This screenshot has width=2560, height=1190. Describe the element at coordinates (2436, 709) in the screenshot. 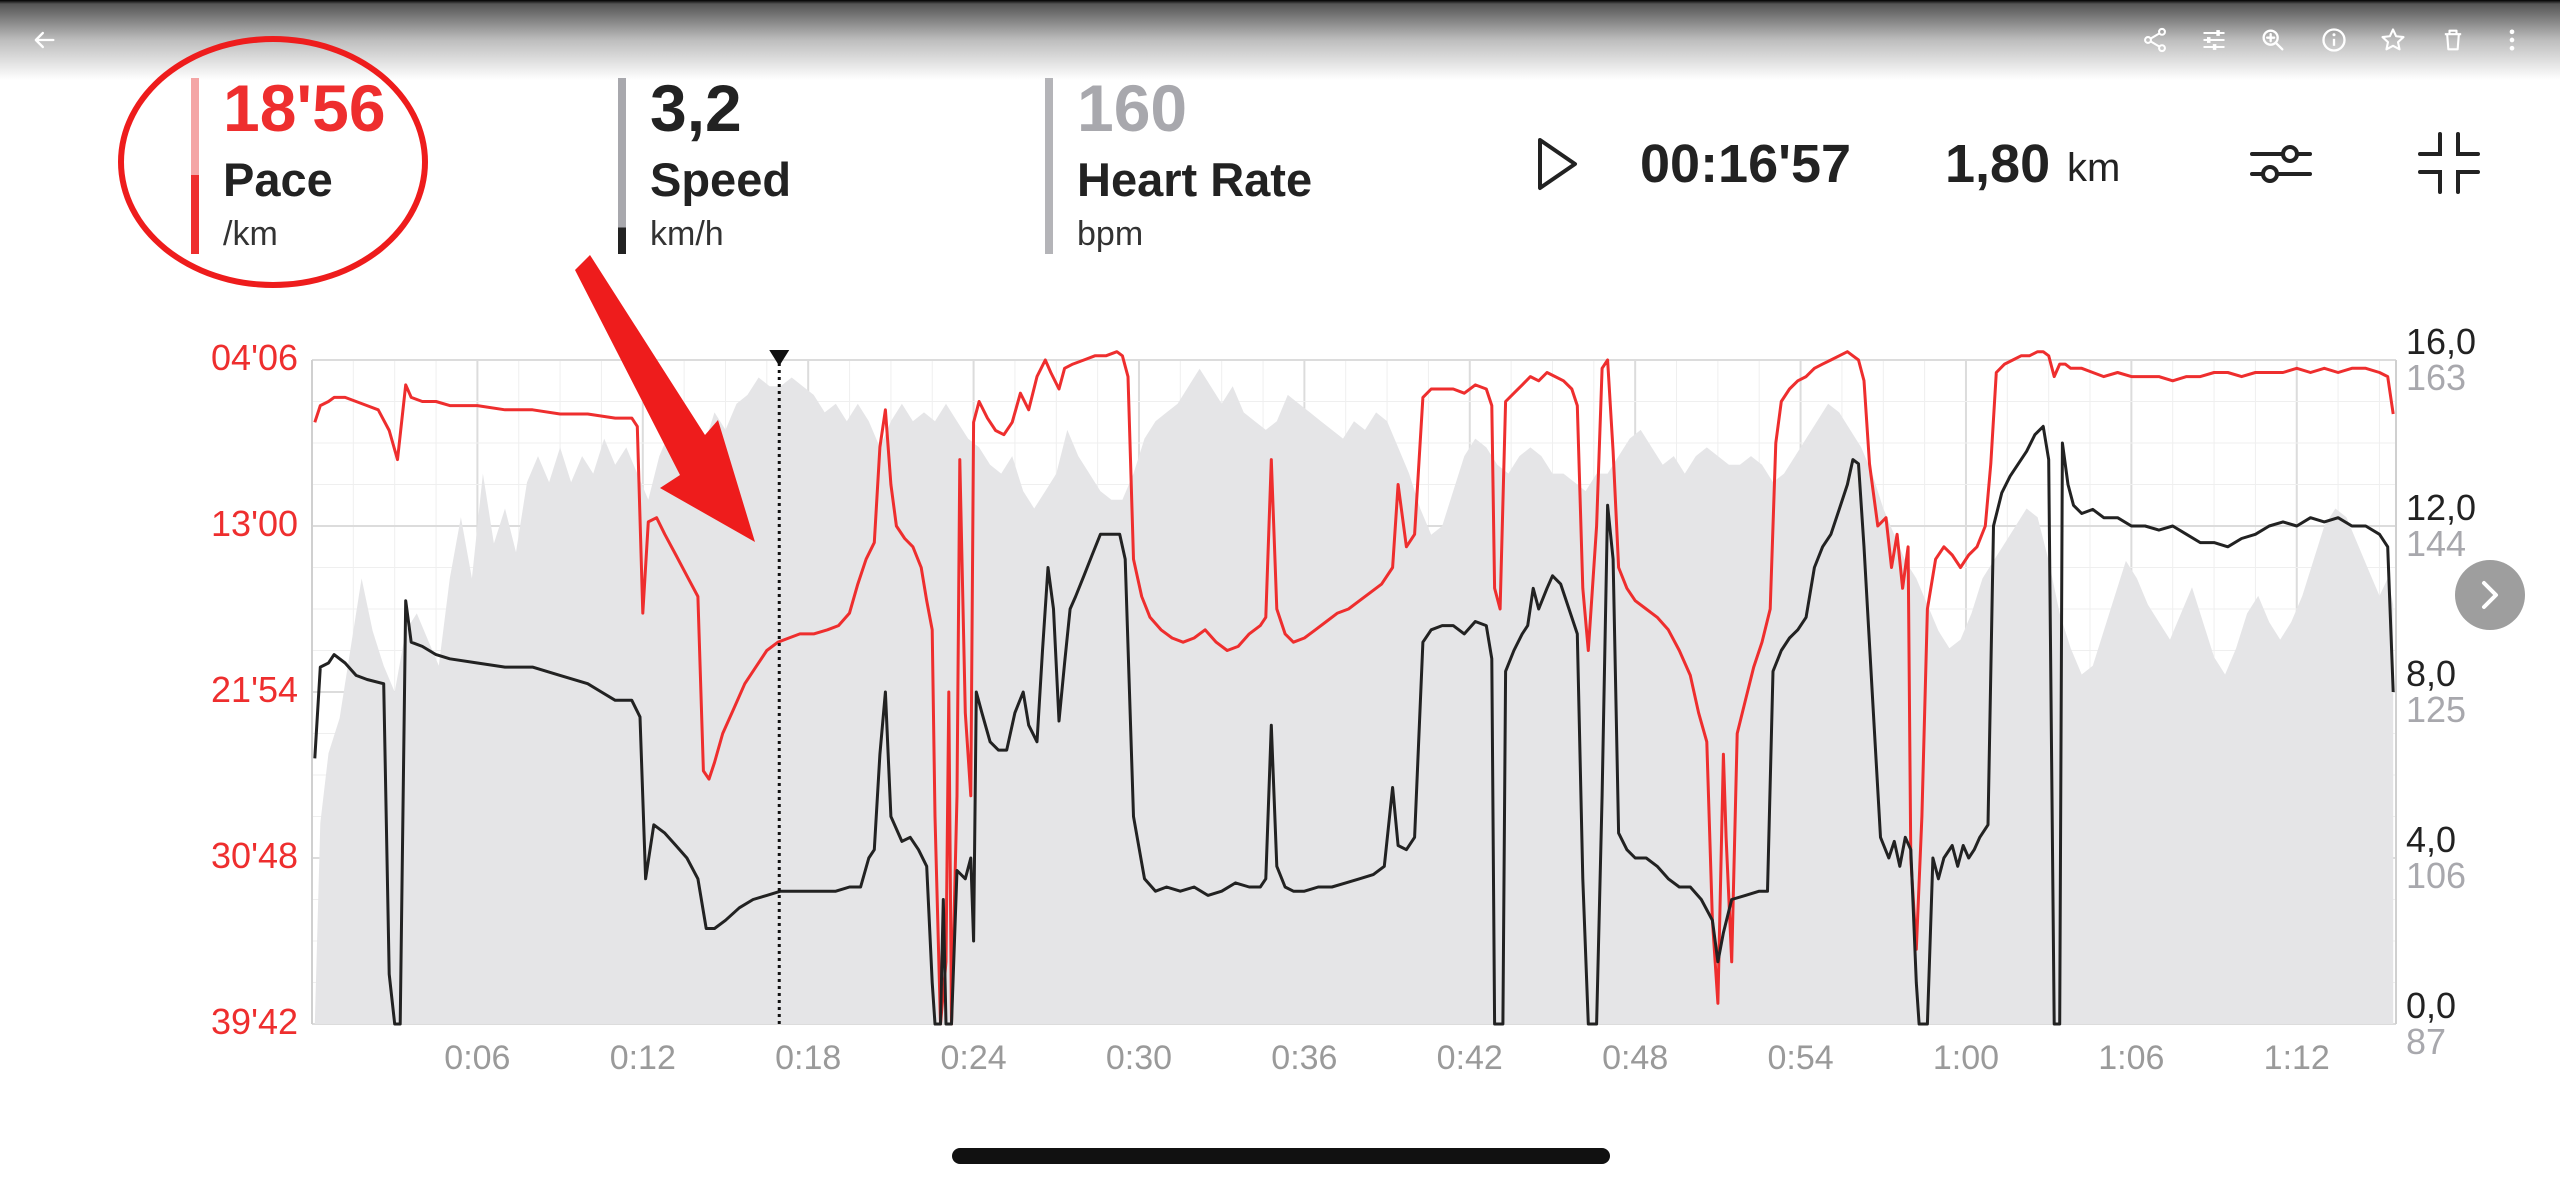

I see `heart-rate-axis-label: 125` at that location.